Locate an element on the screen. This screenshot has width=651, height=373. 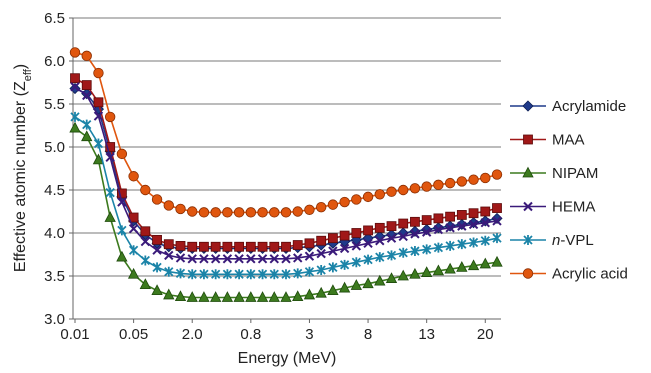
y-tick-label: 4.0 is located at coordinates (54, 233).